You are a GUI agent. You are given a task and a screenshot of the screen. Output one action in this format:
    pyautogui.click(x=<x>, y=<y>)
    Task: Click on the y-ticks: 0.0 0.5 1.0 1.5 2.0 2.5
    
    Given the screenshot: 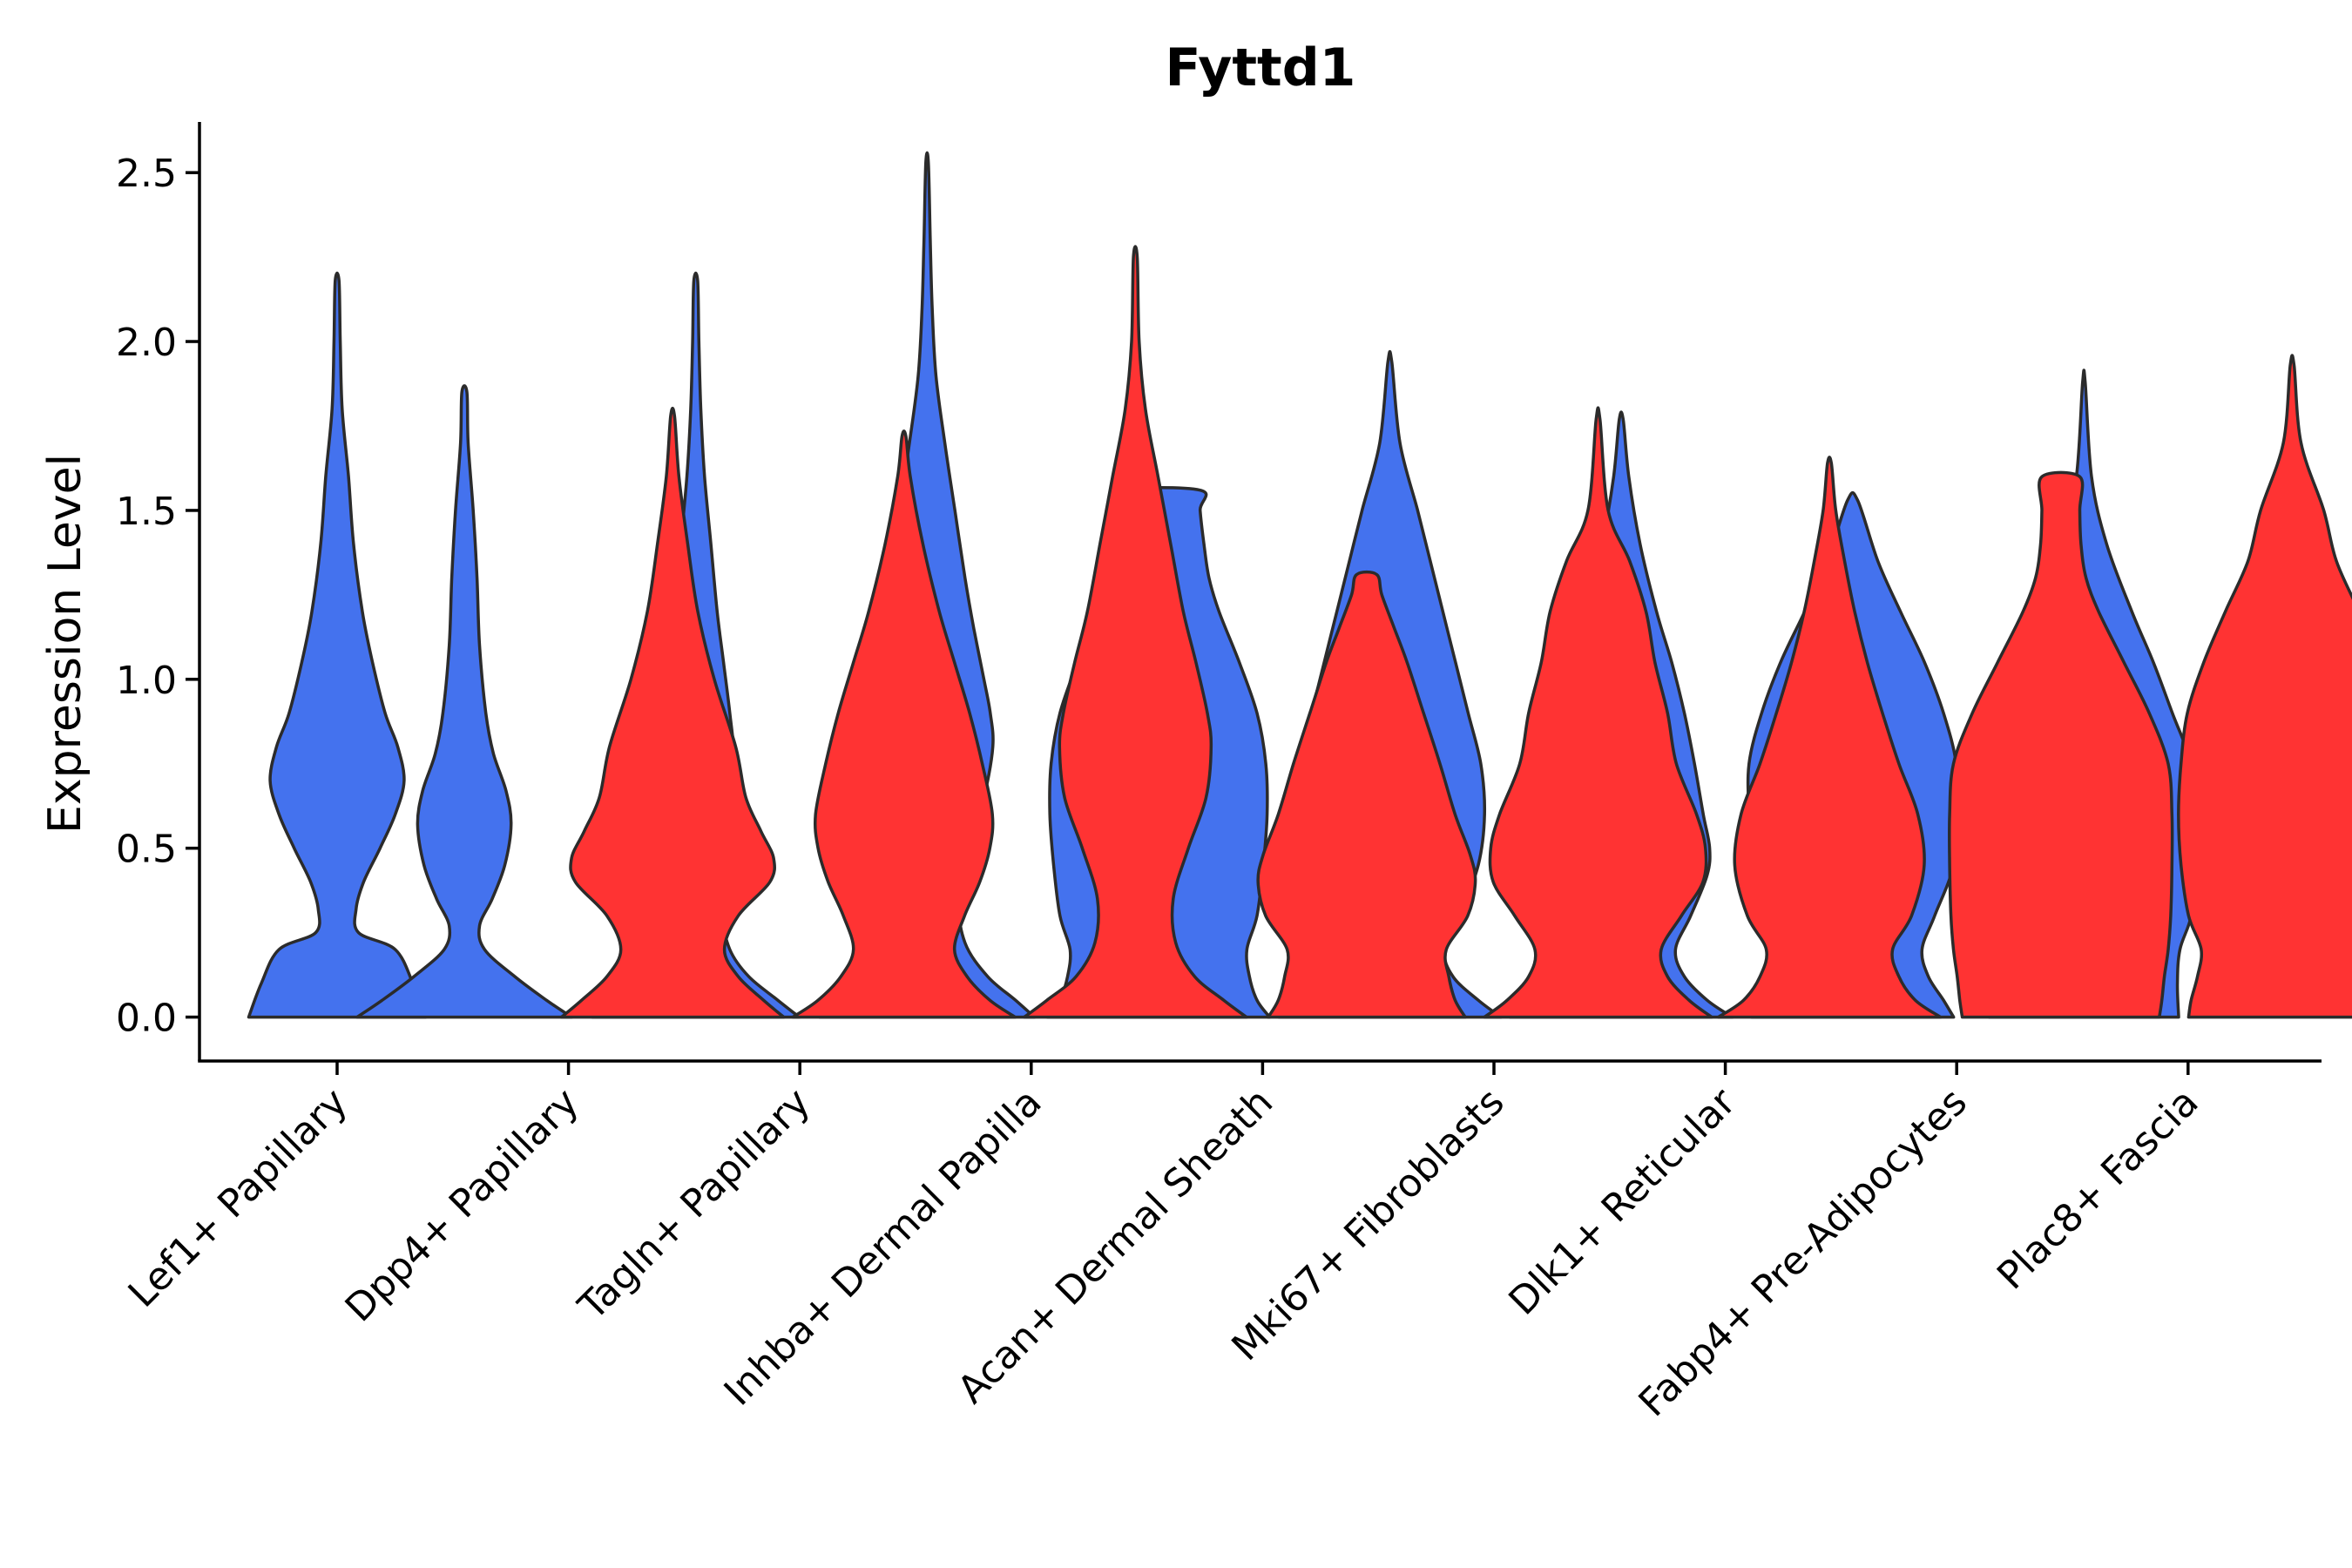 What is the action you would take?
    pyautogui.click(x=157, y=596)
    